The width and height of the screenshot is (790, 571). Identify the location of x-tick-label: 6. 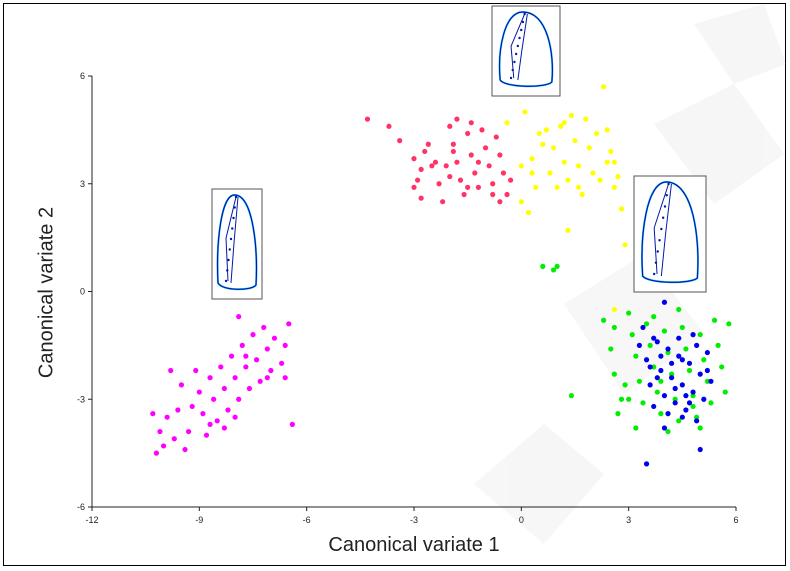
(735, 520).